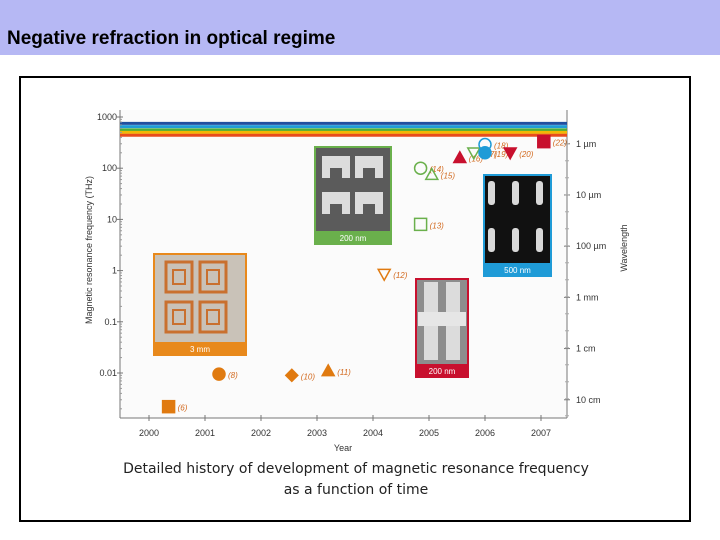  I want to click on data-point-ref-label: (11), so click(344, 372).